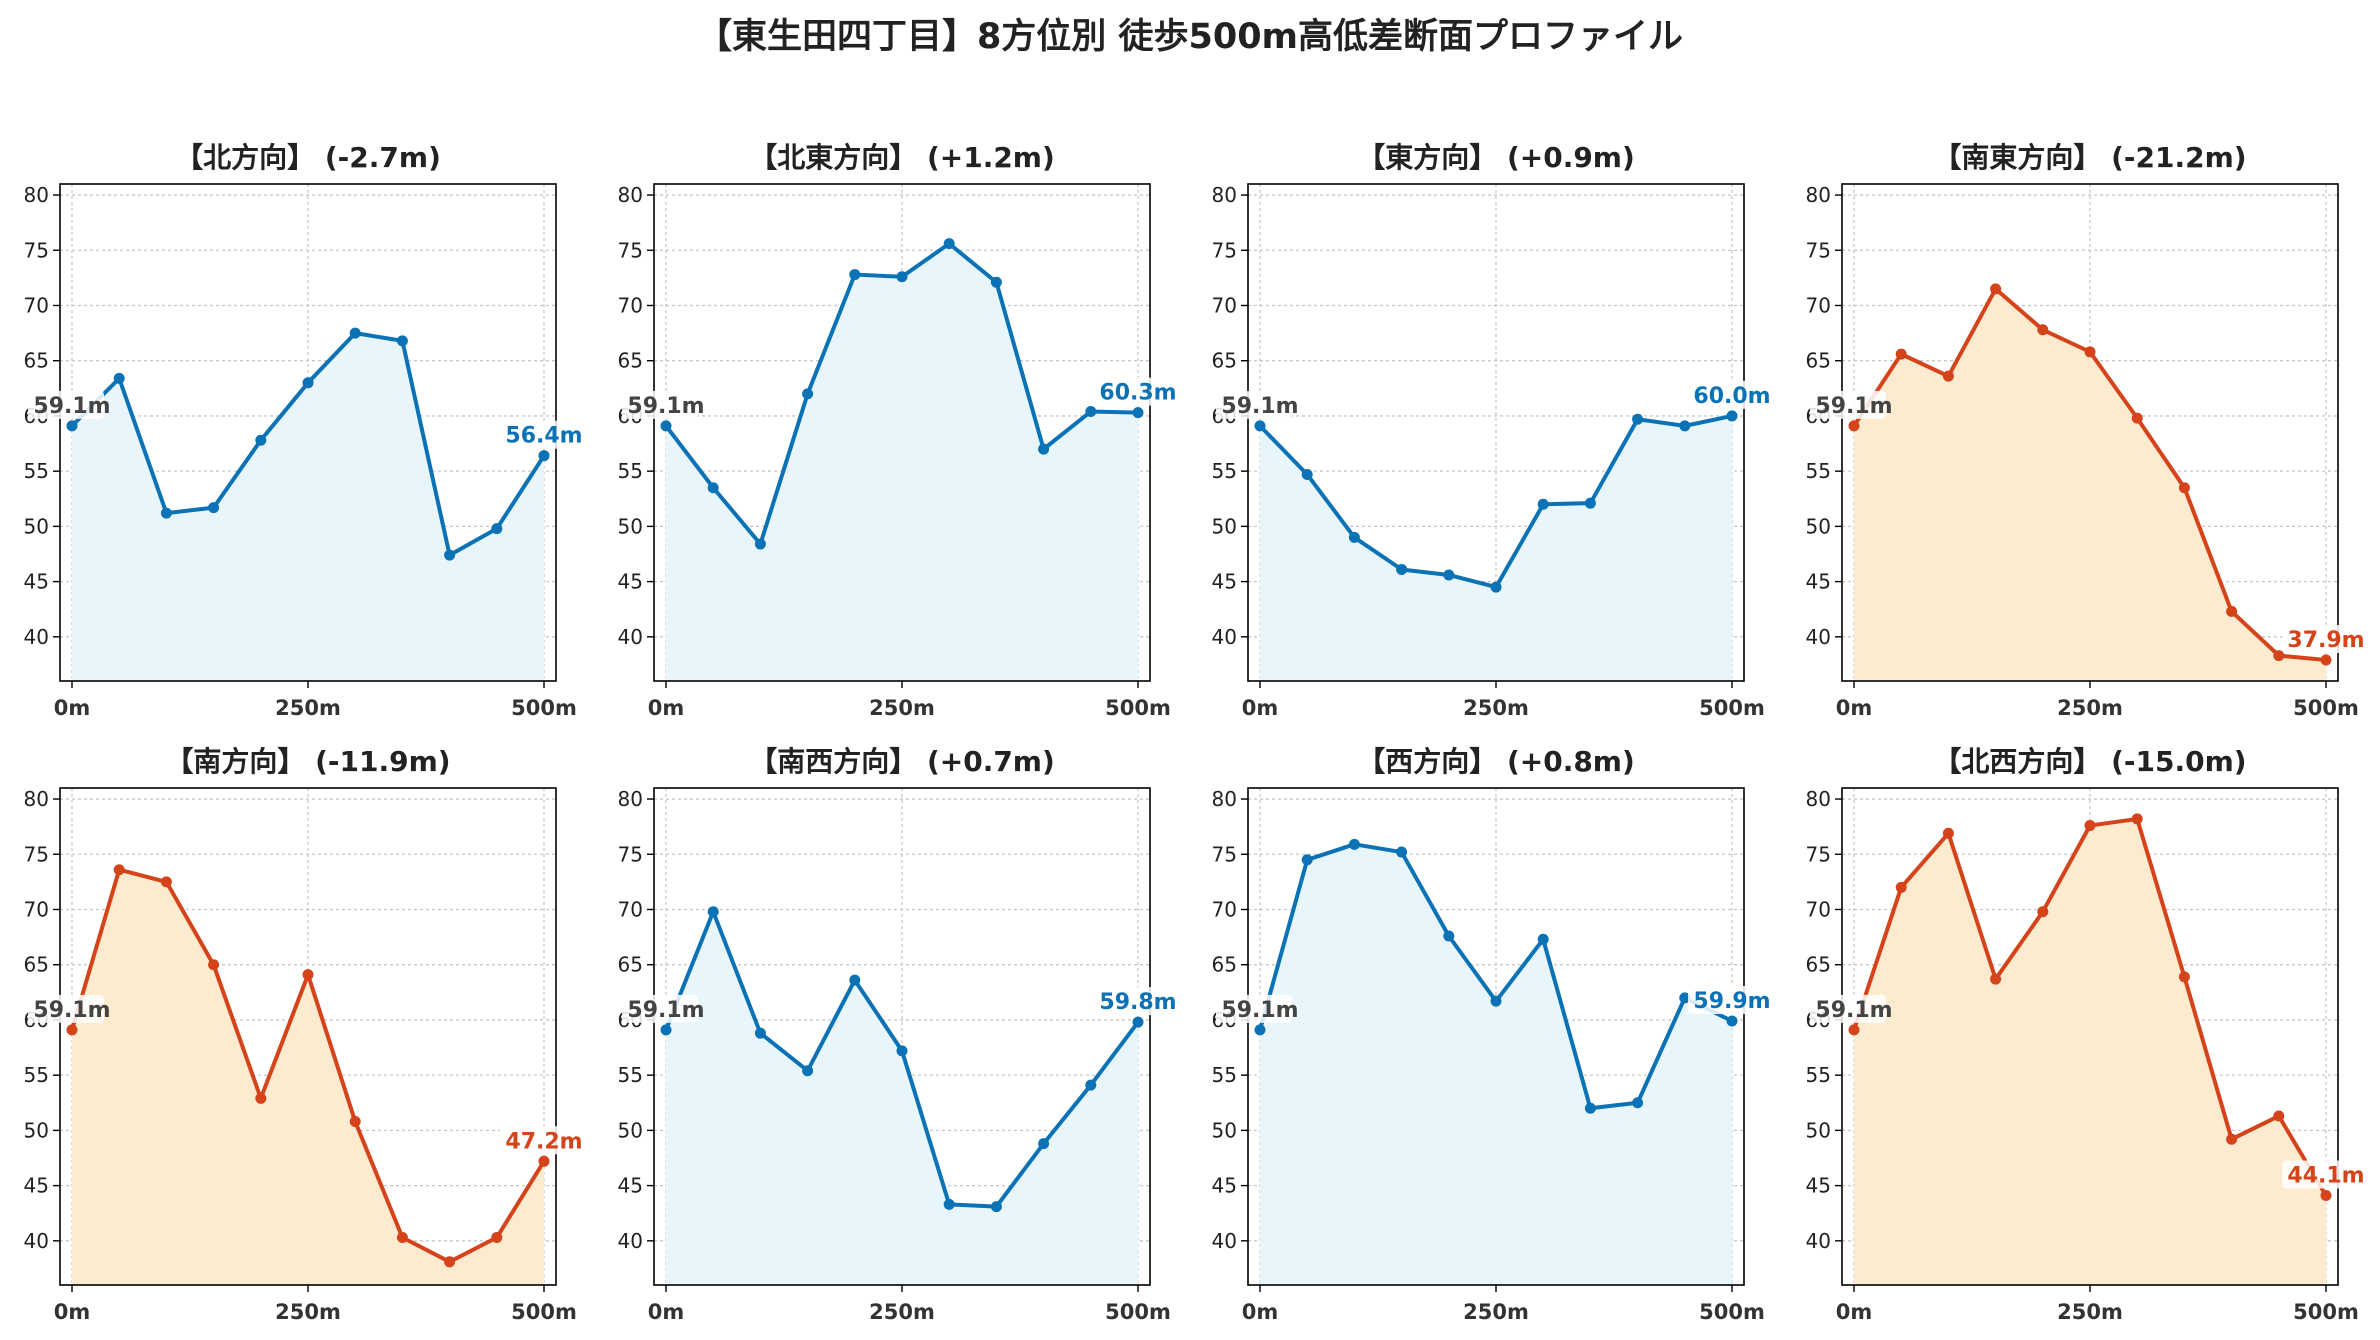  Describe the element at coordinates (543, 1141) in the screenshot. I see `end-elevation-label: 47.2m` at that location.